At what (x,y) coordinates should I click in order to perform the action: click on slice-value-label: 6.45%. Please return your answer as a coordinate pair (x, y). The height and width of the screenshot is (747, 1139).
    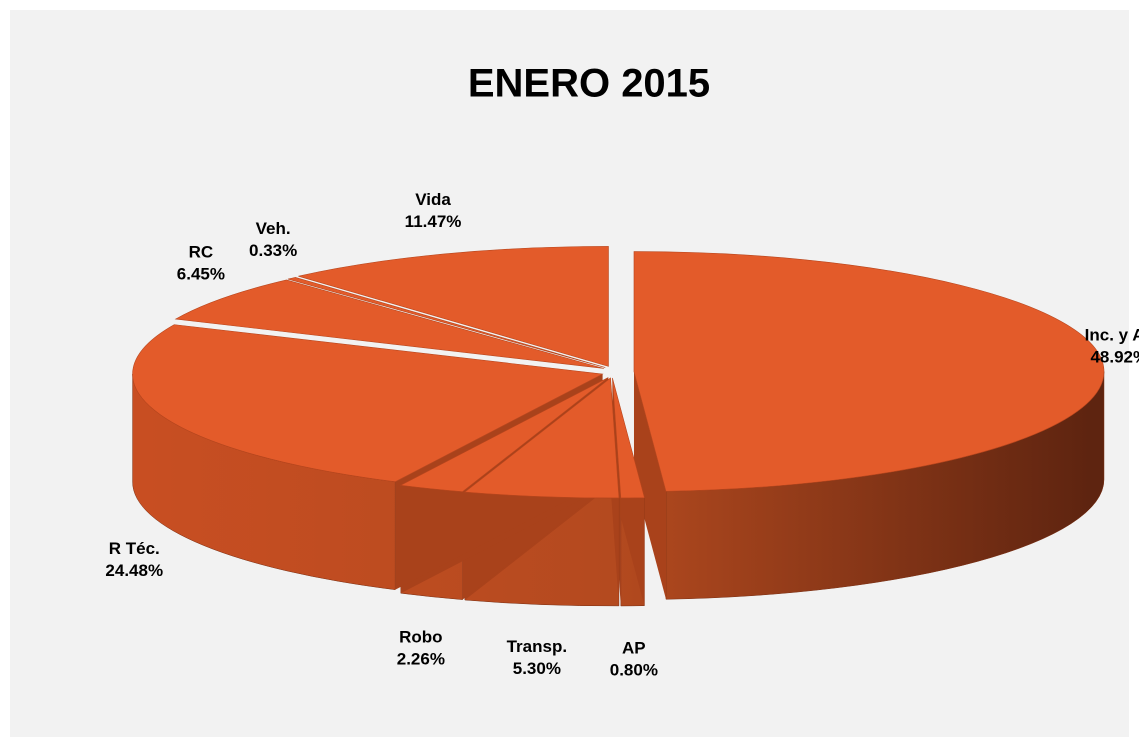
    Looking at the image, I should click on (201, 273).